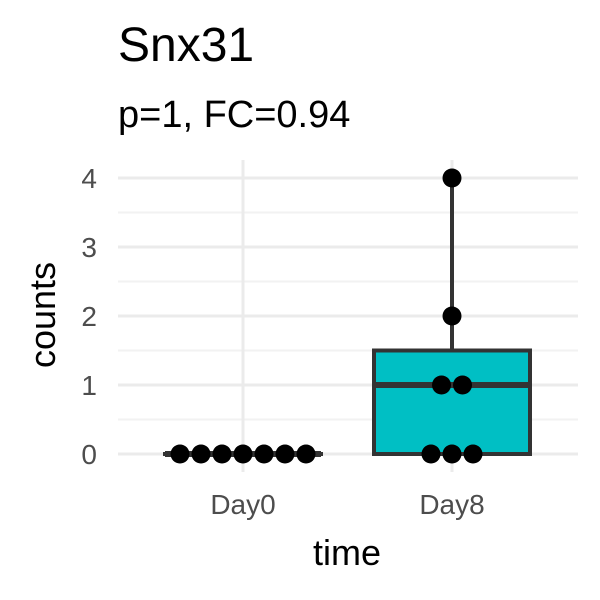 Image resolution: width=600 pixels, height=600 pixels. I want to click on x-axis-title: time, so click(347, 552).